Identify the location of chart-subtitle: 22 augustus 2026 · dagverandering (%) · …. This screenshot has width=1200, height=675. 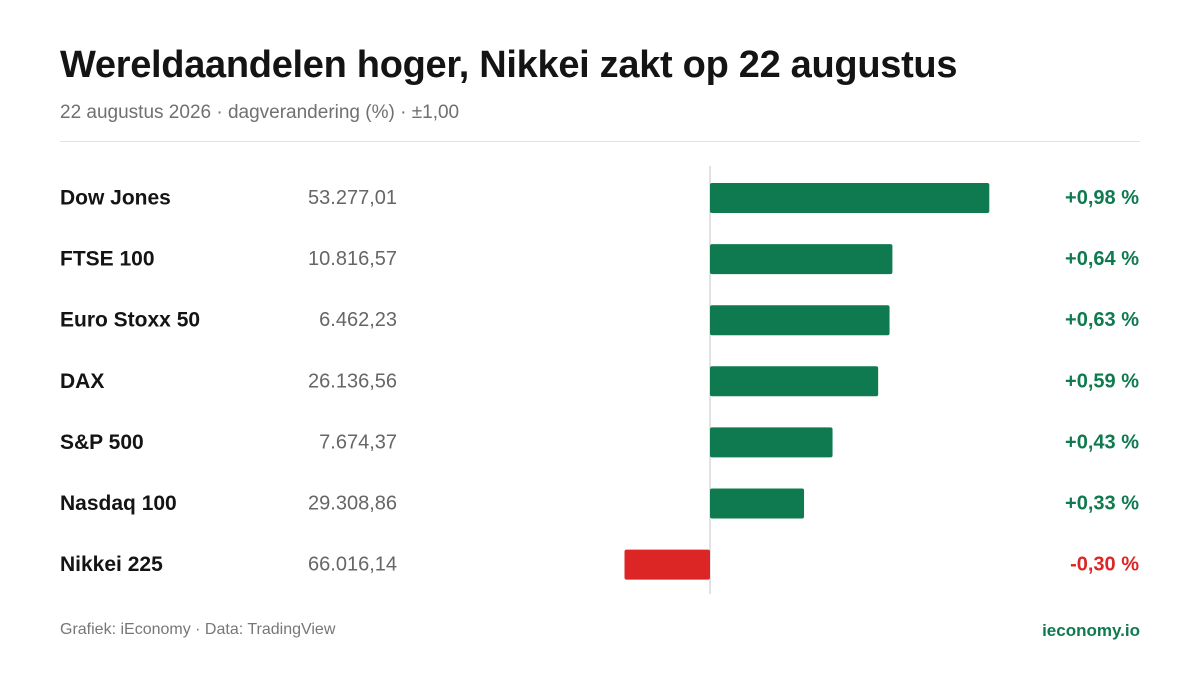
(260, 112).